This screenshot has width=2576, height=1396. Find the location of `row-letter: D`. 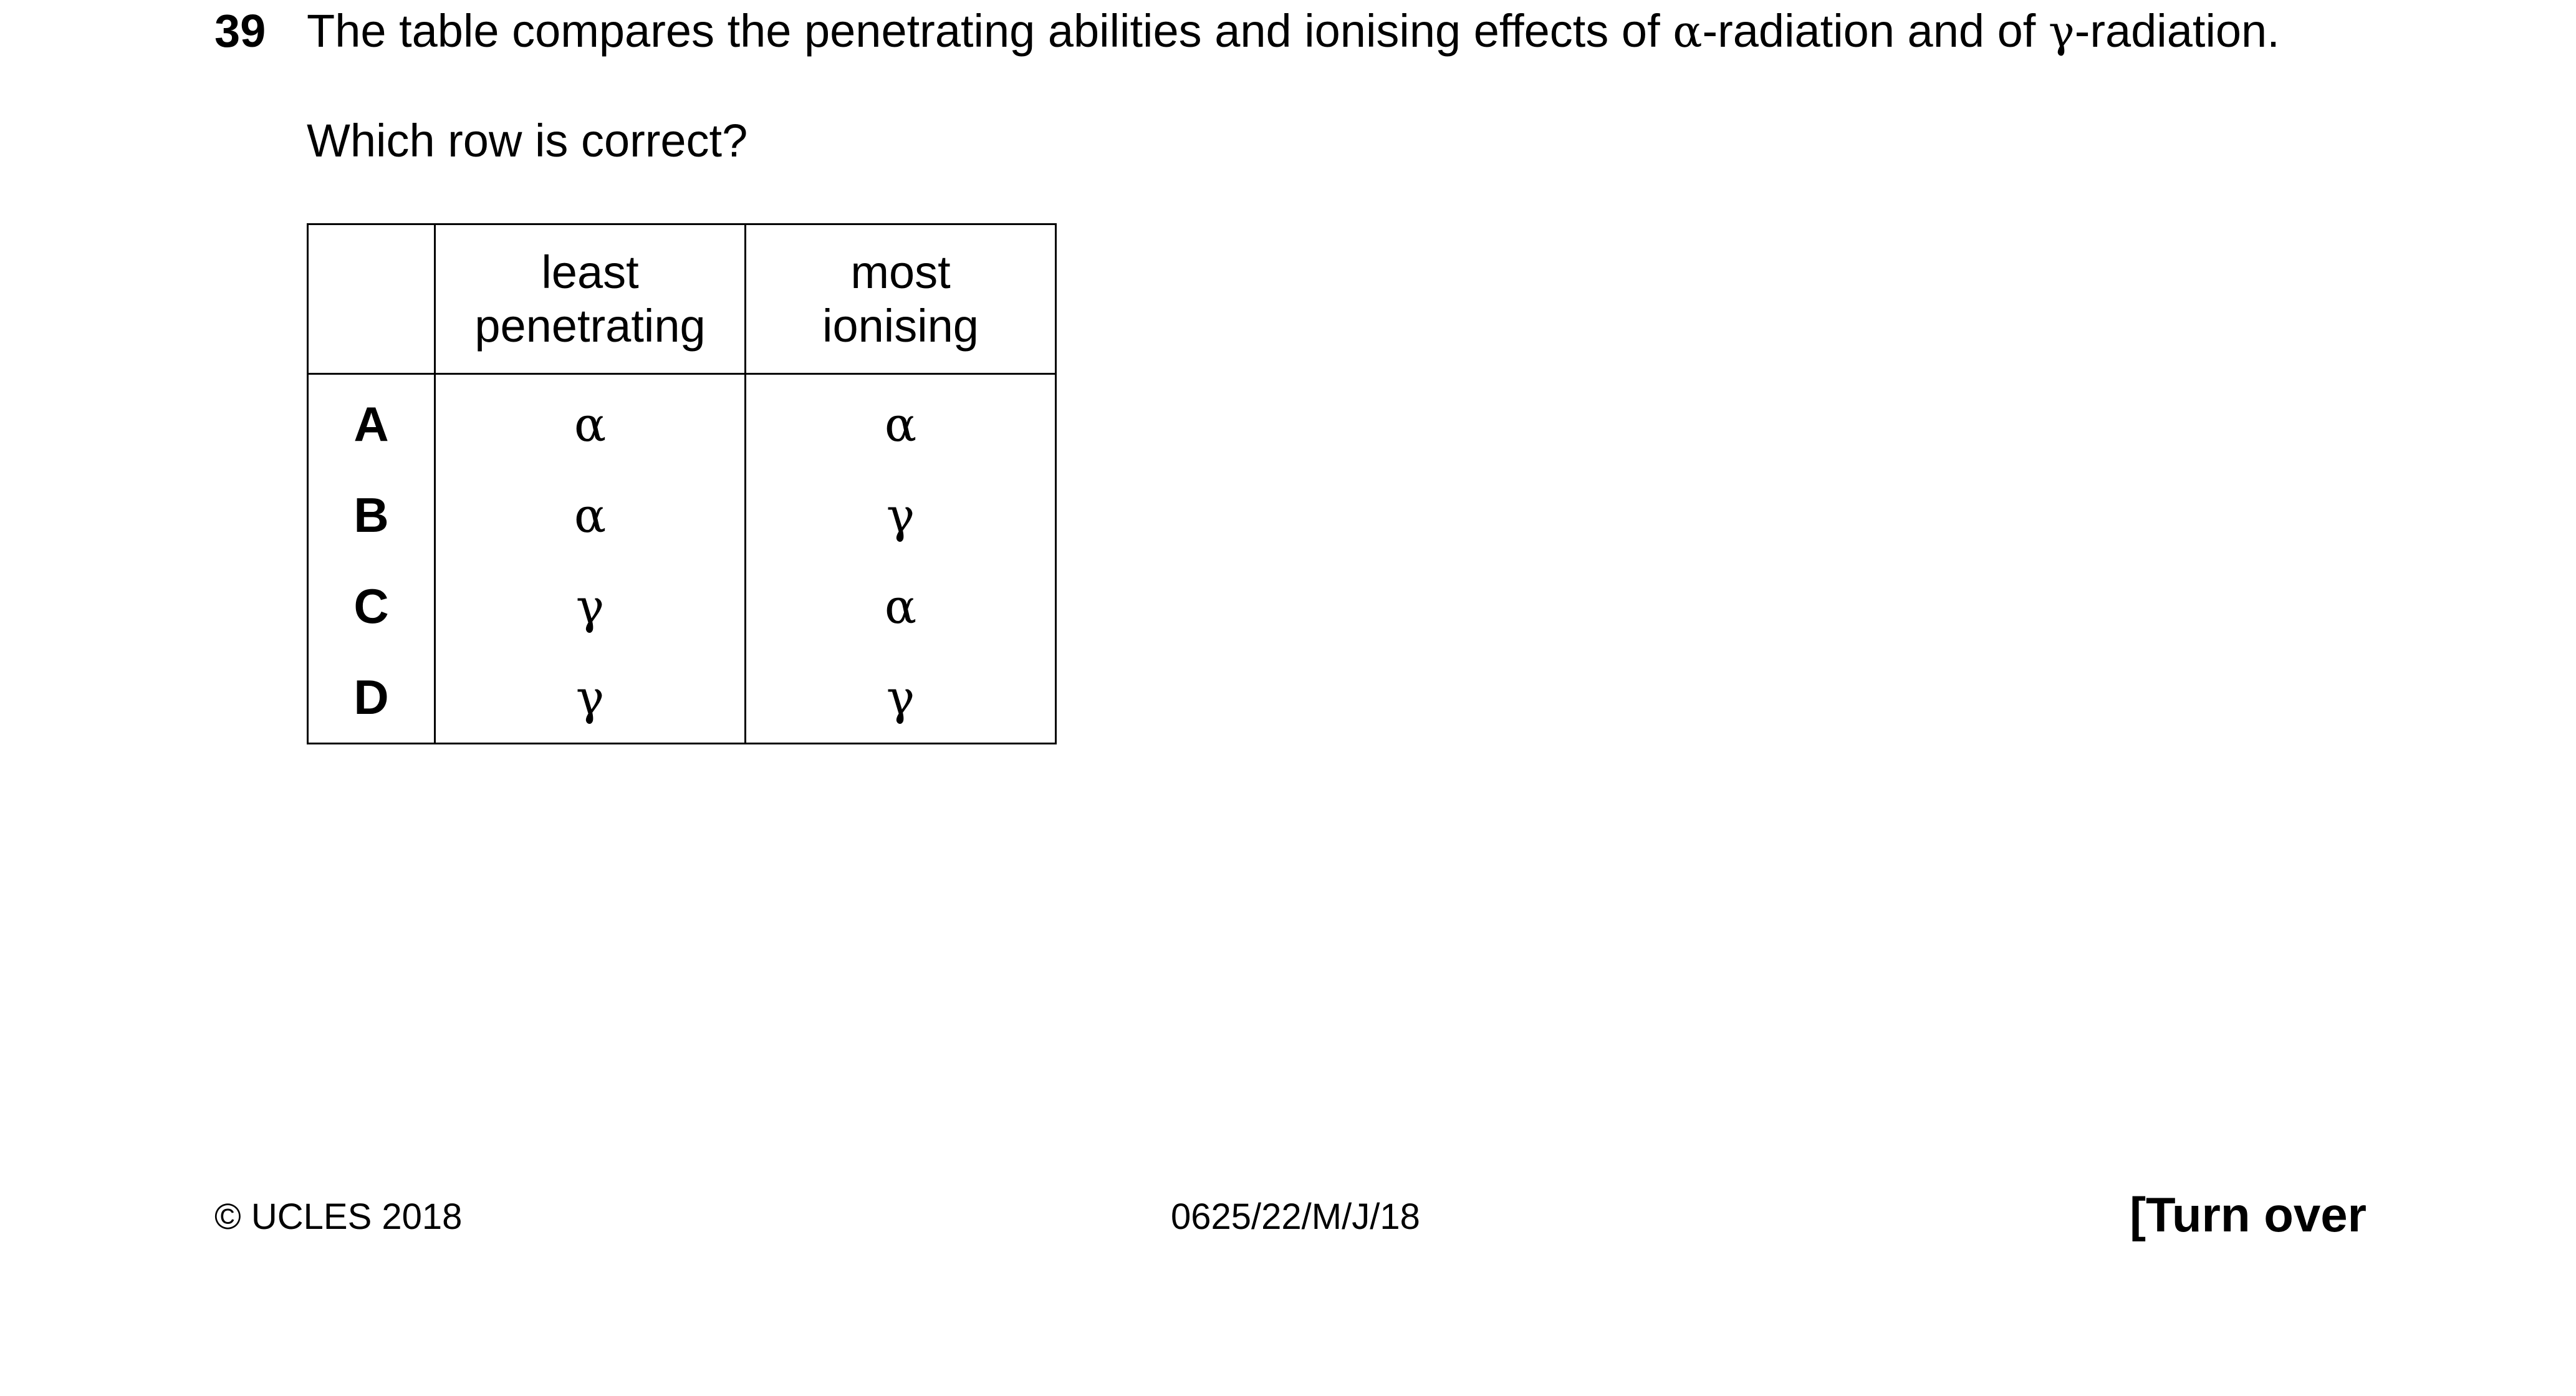

row-letter: D is located at coordinates (371, 698).